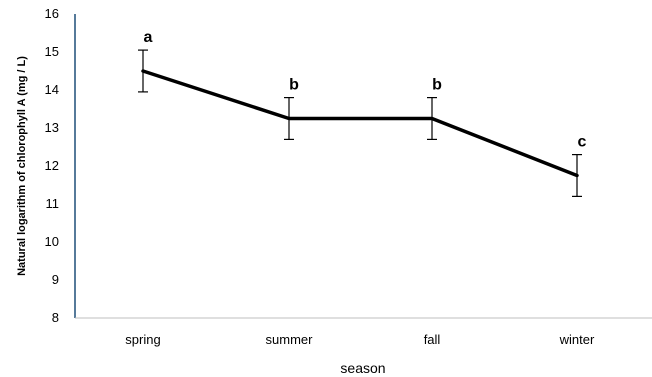 This screenshot has height=377, width=652. I want to click on x-tick-labels: spring summer fall winter, so click(360, 339).